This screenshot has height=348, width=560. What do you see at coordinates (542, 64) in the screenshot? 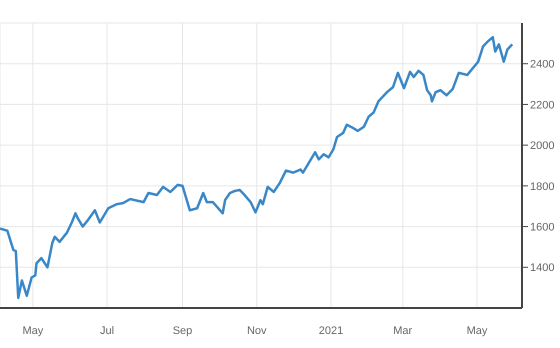
I see `y-tick-label: 2400` at bounding box center [542, 64].